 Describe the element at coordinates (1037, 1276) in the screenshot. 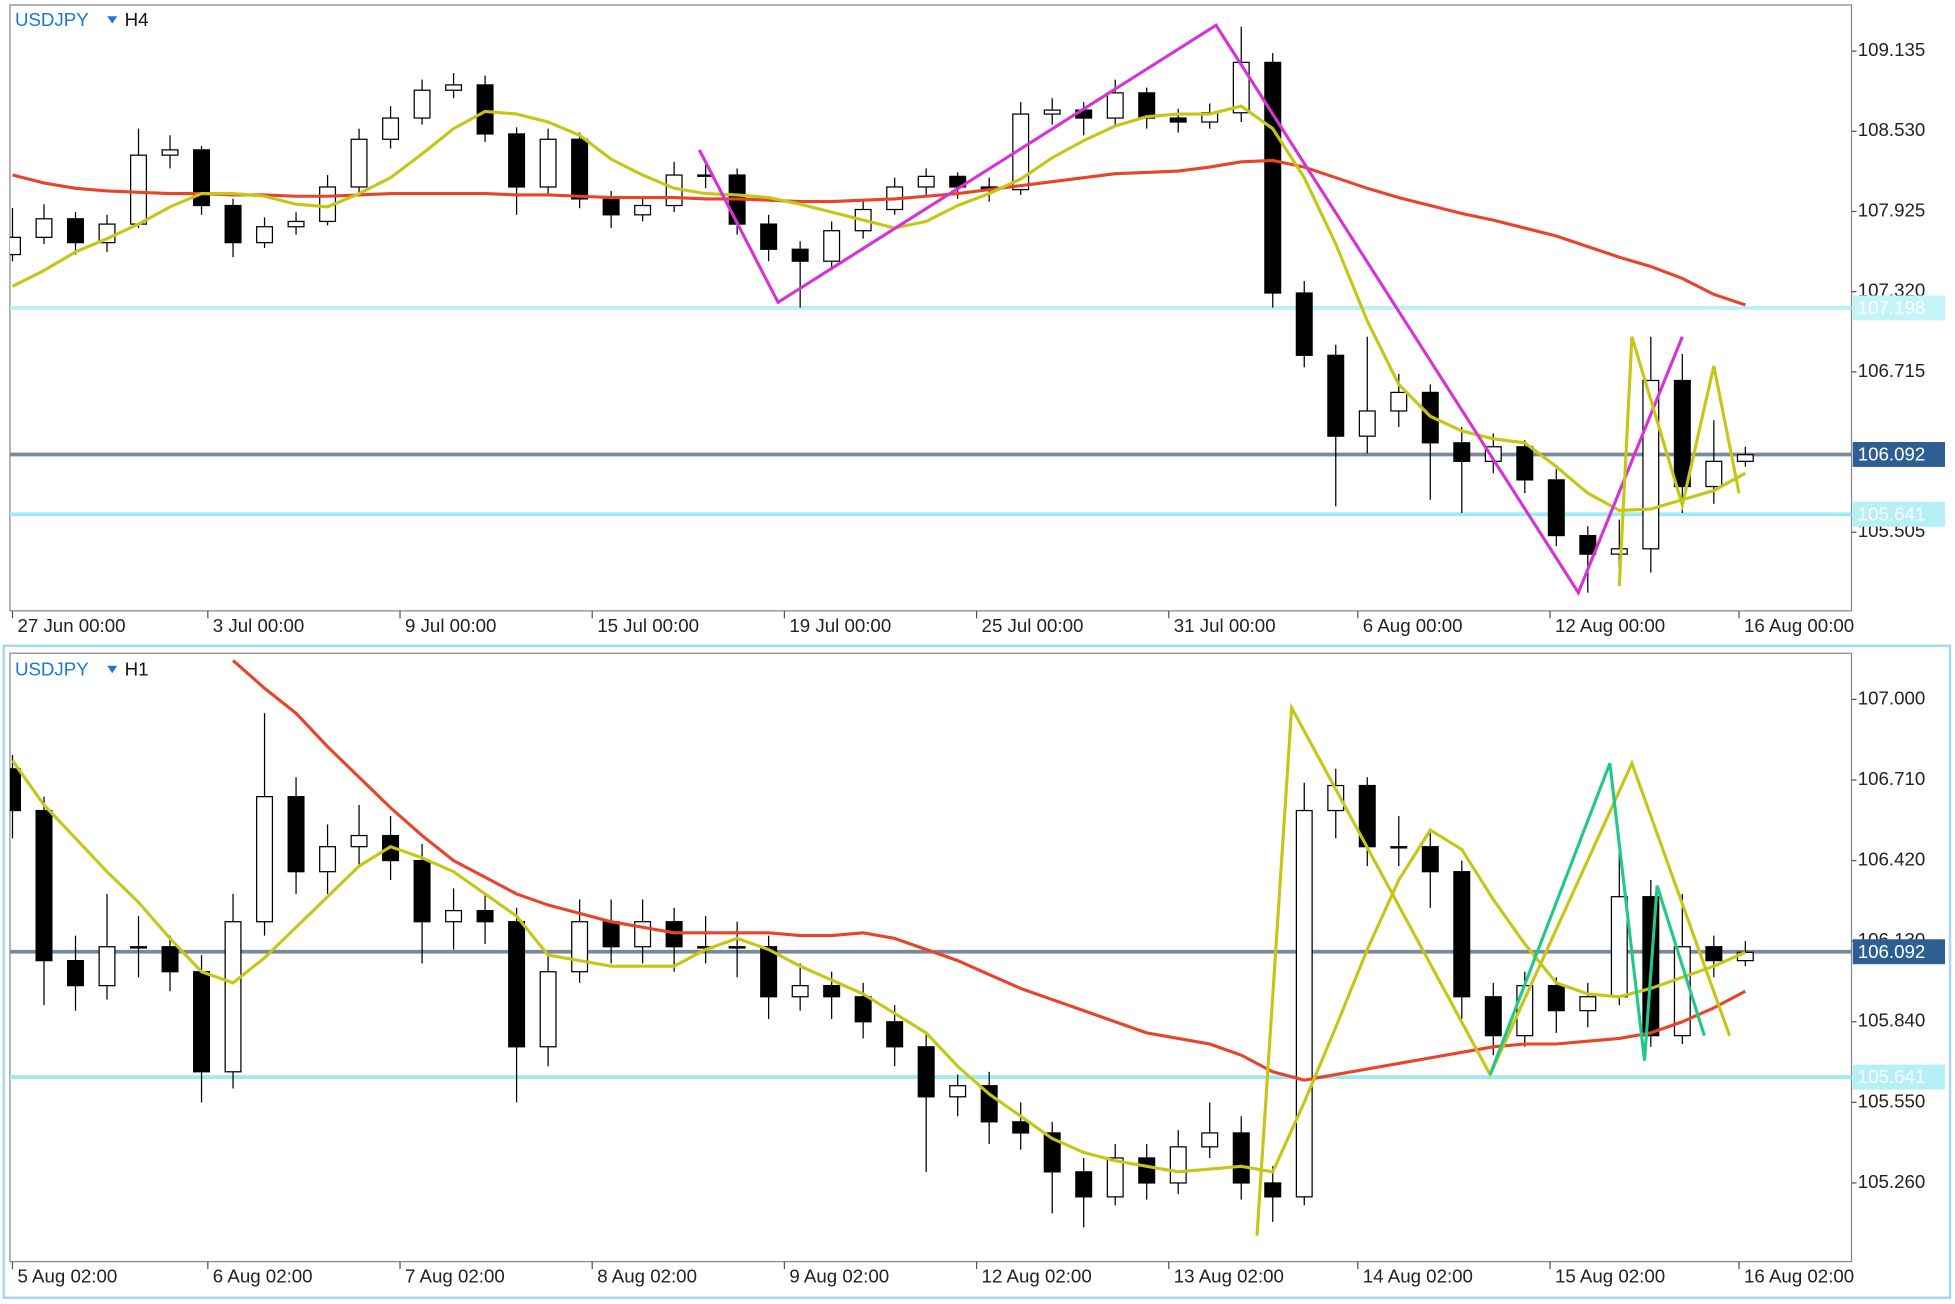

I see `x-tick-label: 12 Aug 02:00` at that location.